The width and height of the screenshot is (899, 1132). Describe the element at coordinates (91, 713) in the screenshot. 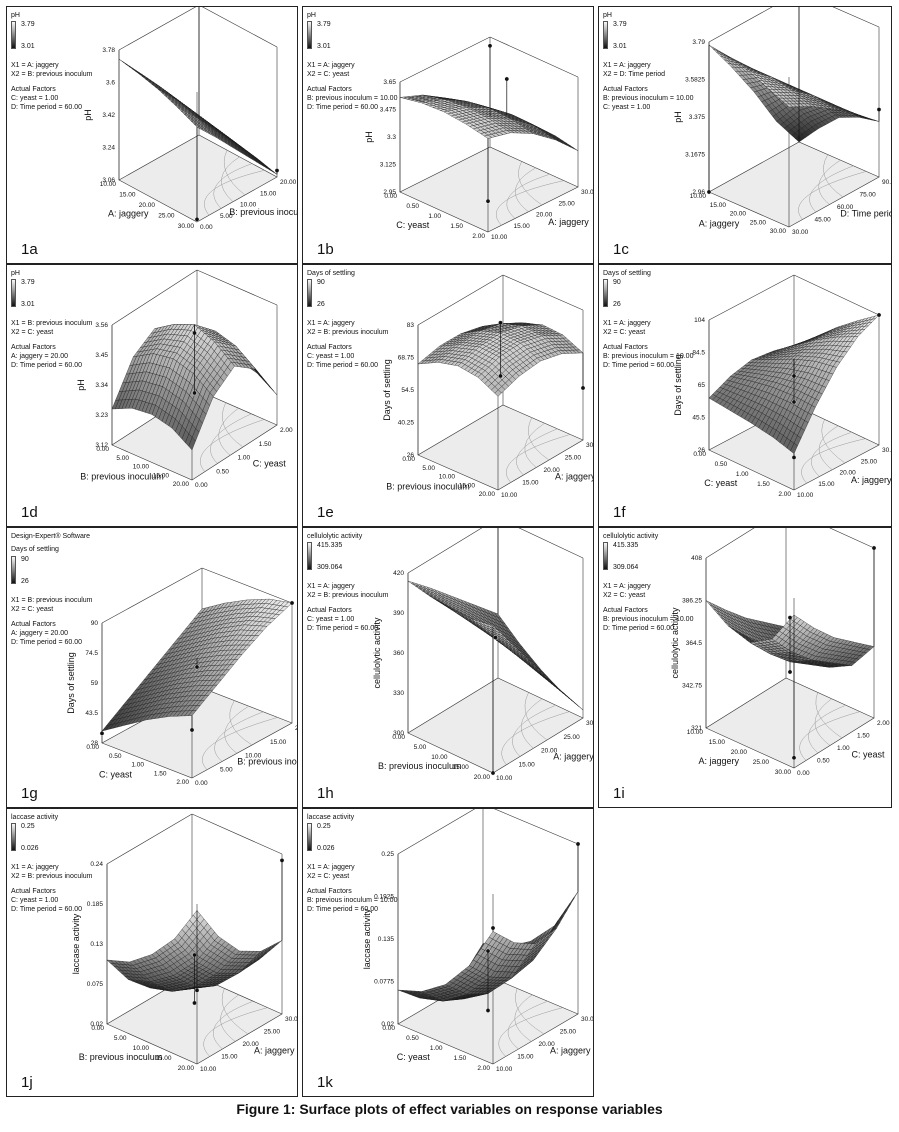

I see `z-tick-label: 43.5` at that location.